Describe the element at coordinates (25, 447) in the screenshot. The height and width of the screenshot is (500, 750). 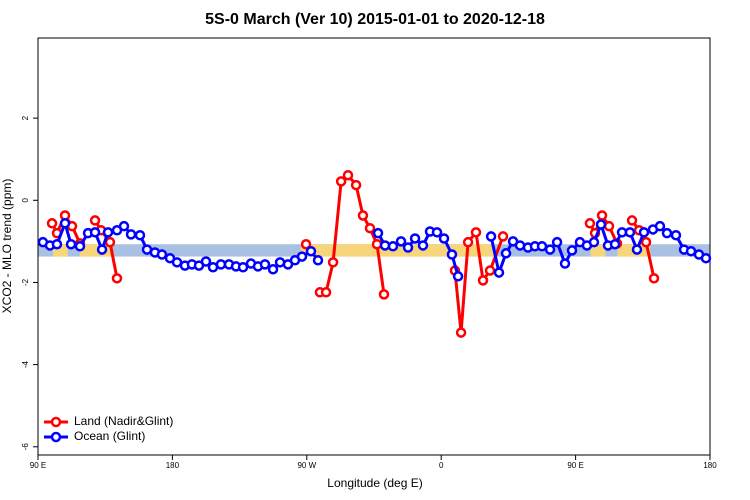
I see `y-tick-label: -6` at that location.